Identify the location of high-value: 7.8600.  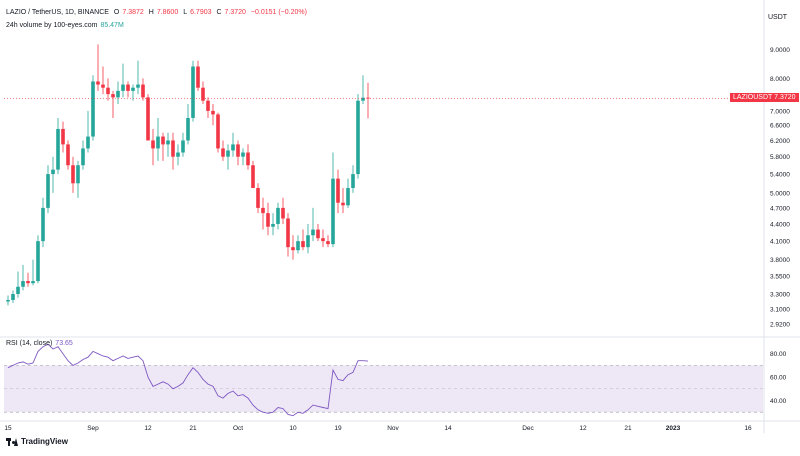
(167, 12).